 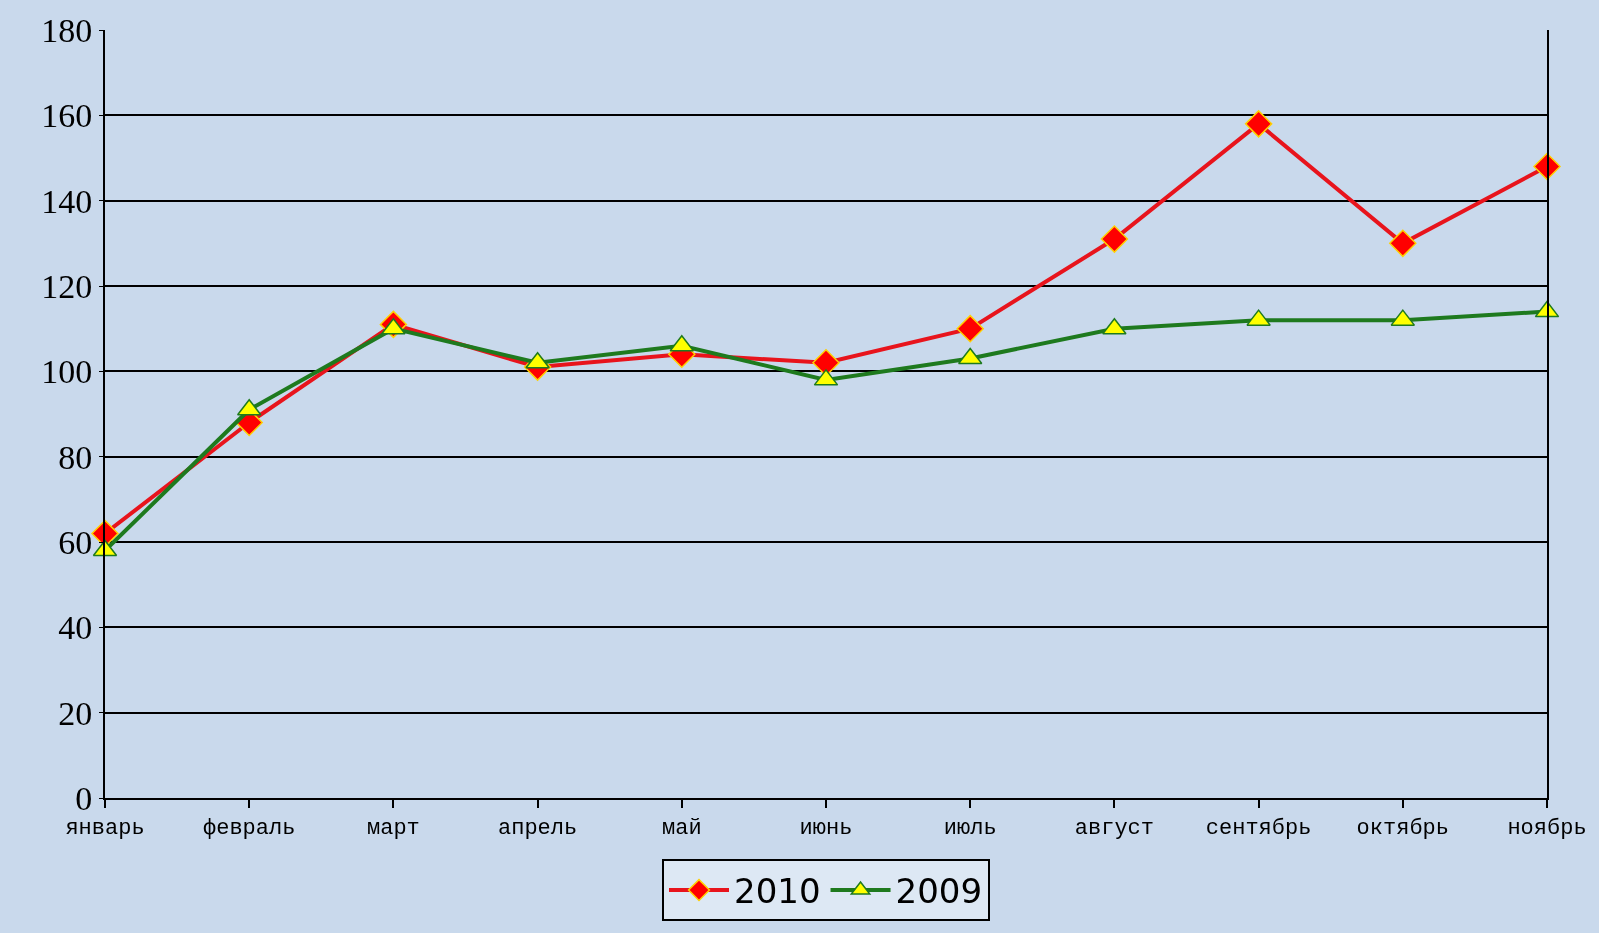 What do you see at coordinates (939, 891) in the screenshot?
I see `legend-label: 2009` at bounding box center [939, 891].